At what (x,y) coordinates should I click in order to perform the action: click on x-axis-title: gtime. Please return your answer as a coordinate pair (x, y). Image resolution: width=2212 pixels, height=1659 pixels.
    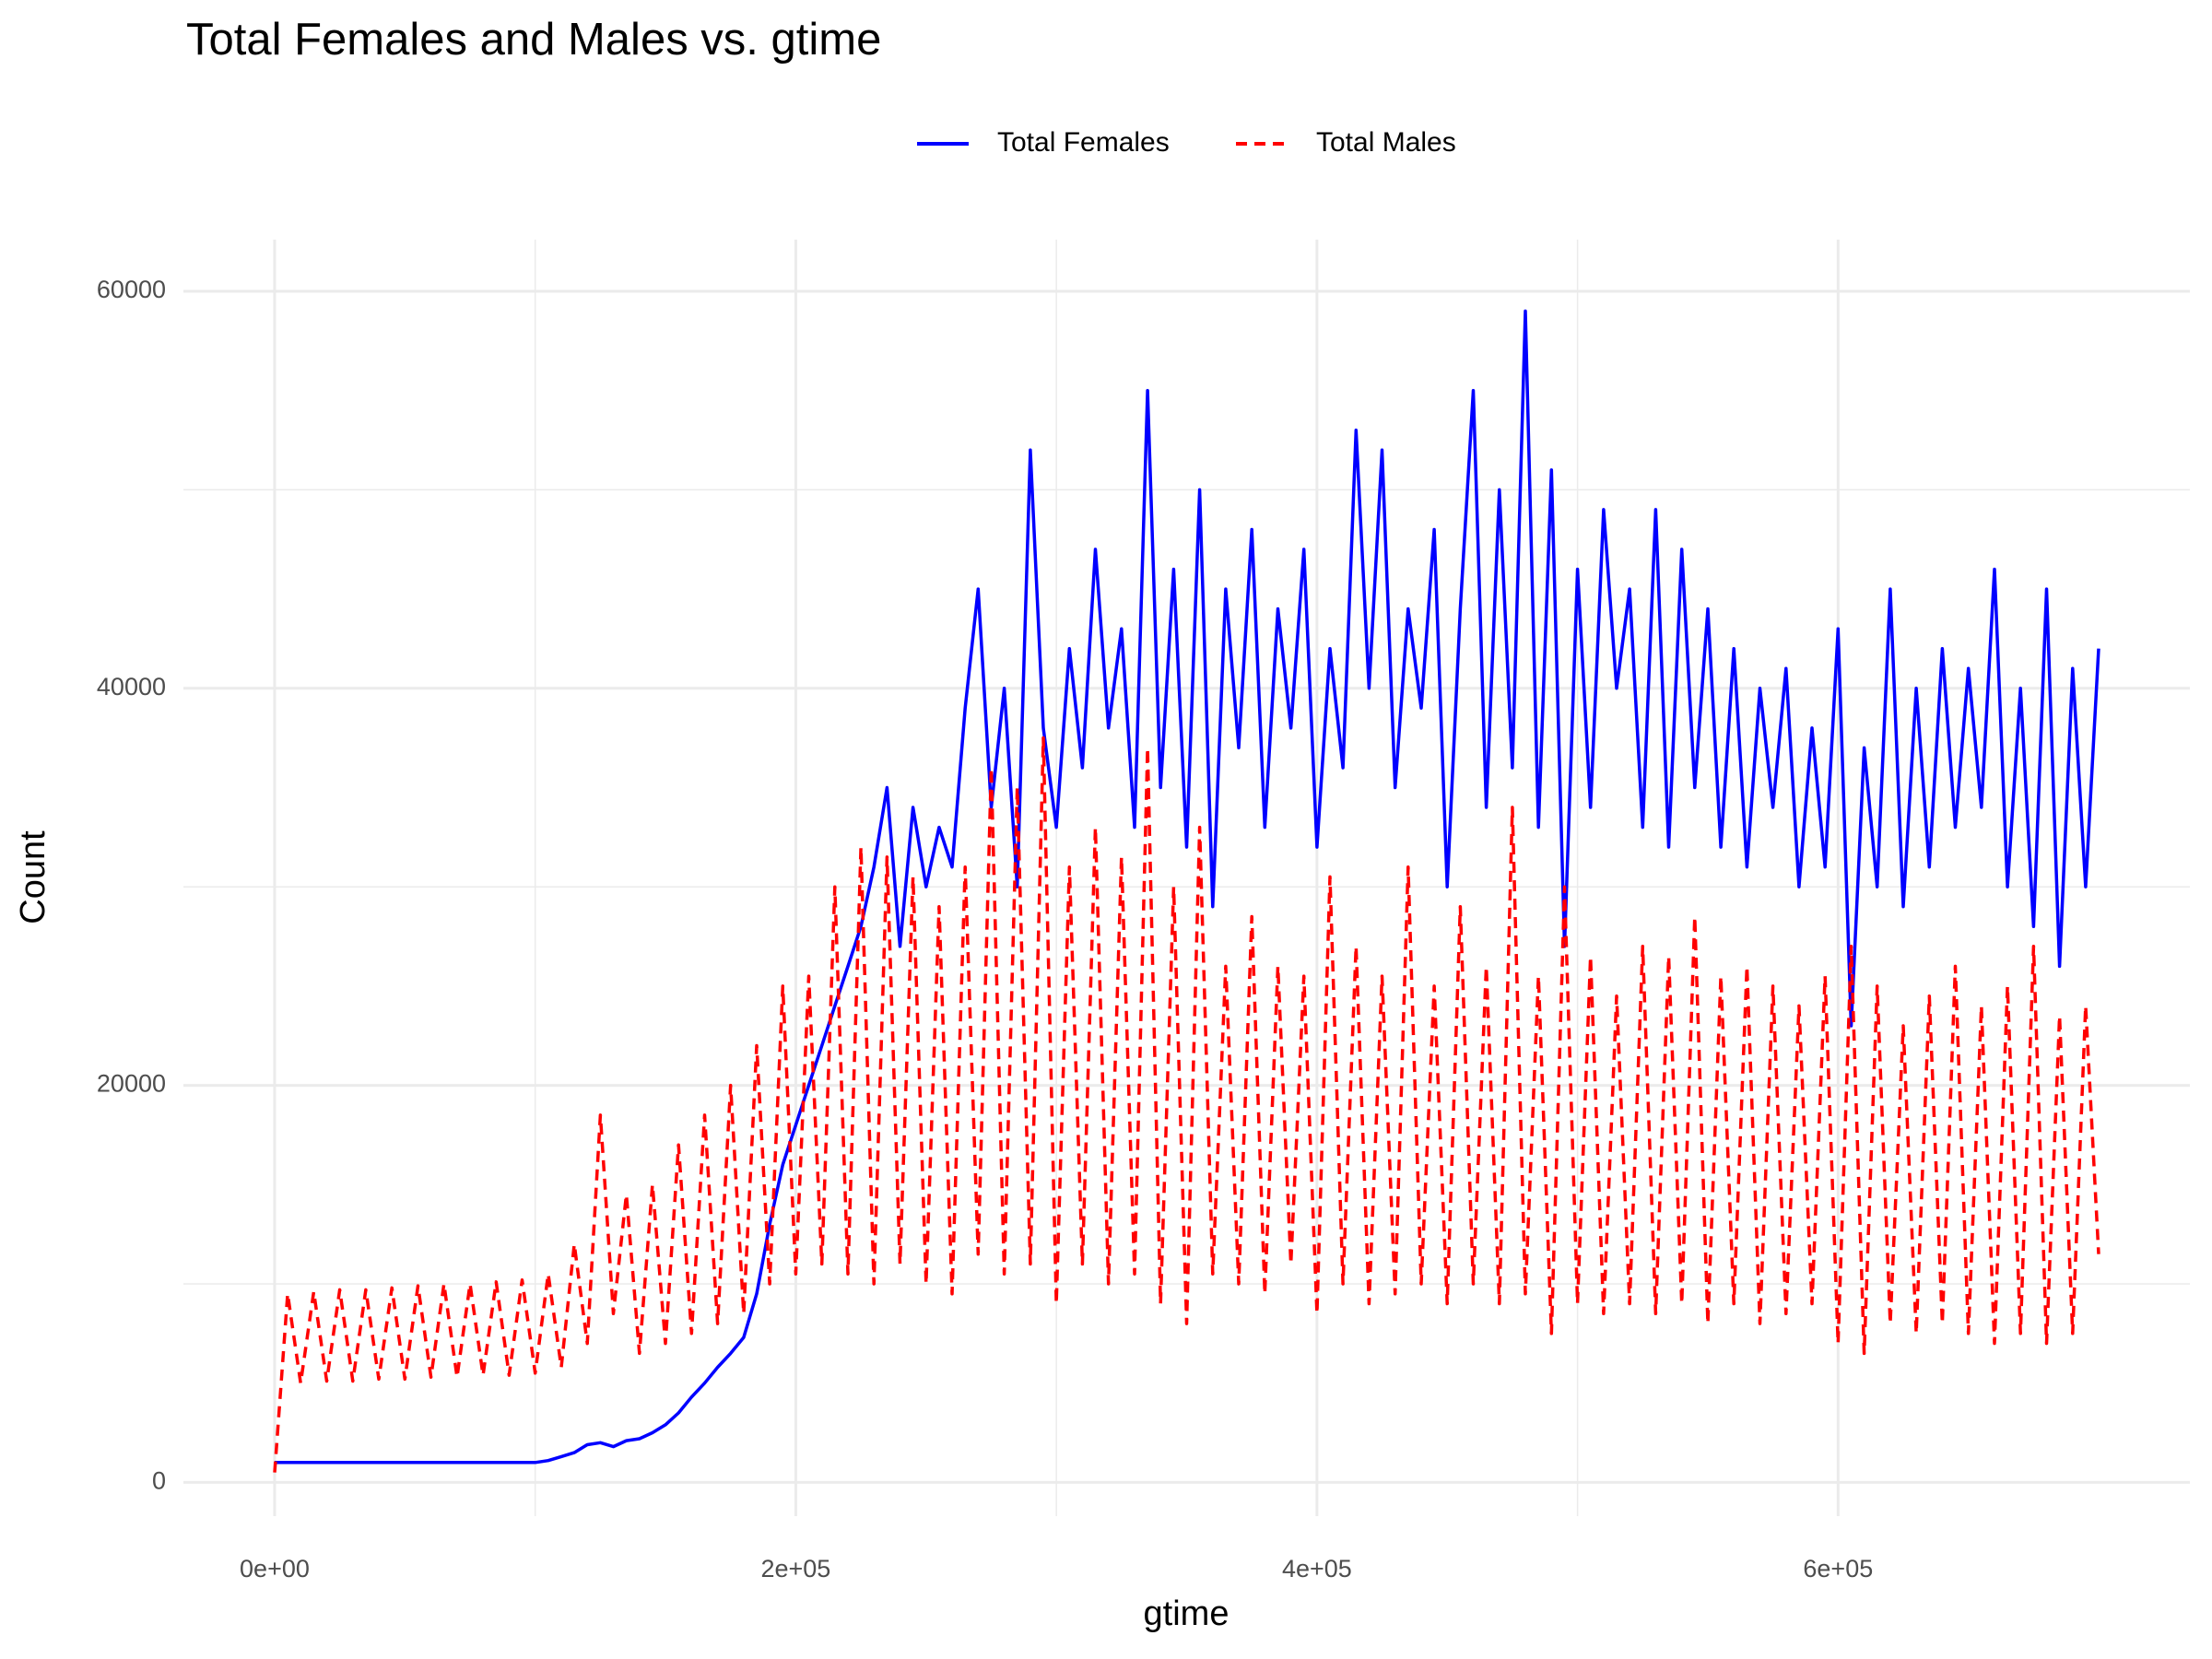
    Looking at the image, I should click on (1187, 1613).